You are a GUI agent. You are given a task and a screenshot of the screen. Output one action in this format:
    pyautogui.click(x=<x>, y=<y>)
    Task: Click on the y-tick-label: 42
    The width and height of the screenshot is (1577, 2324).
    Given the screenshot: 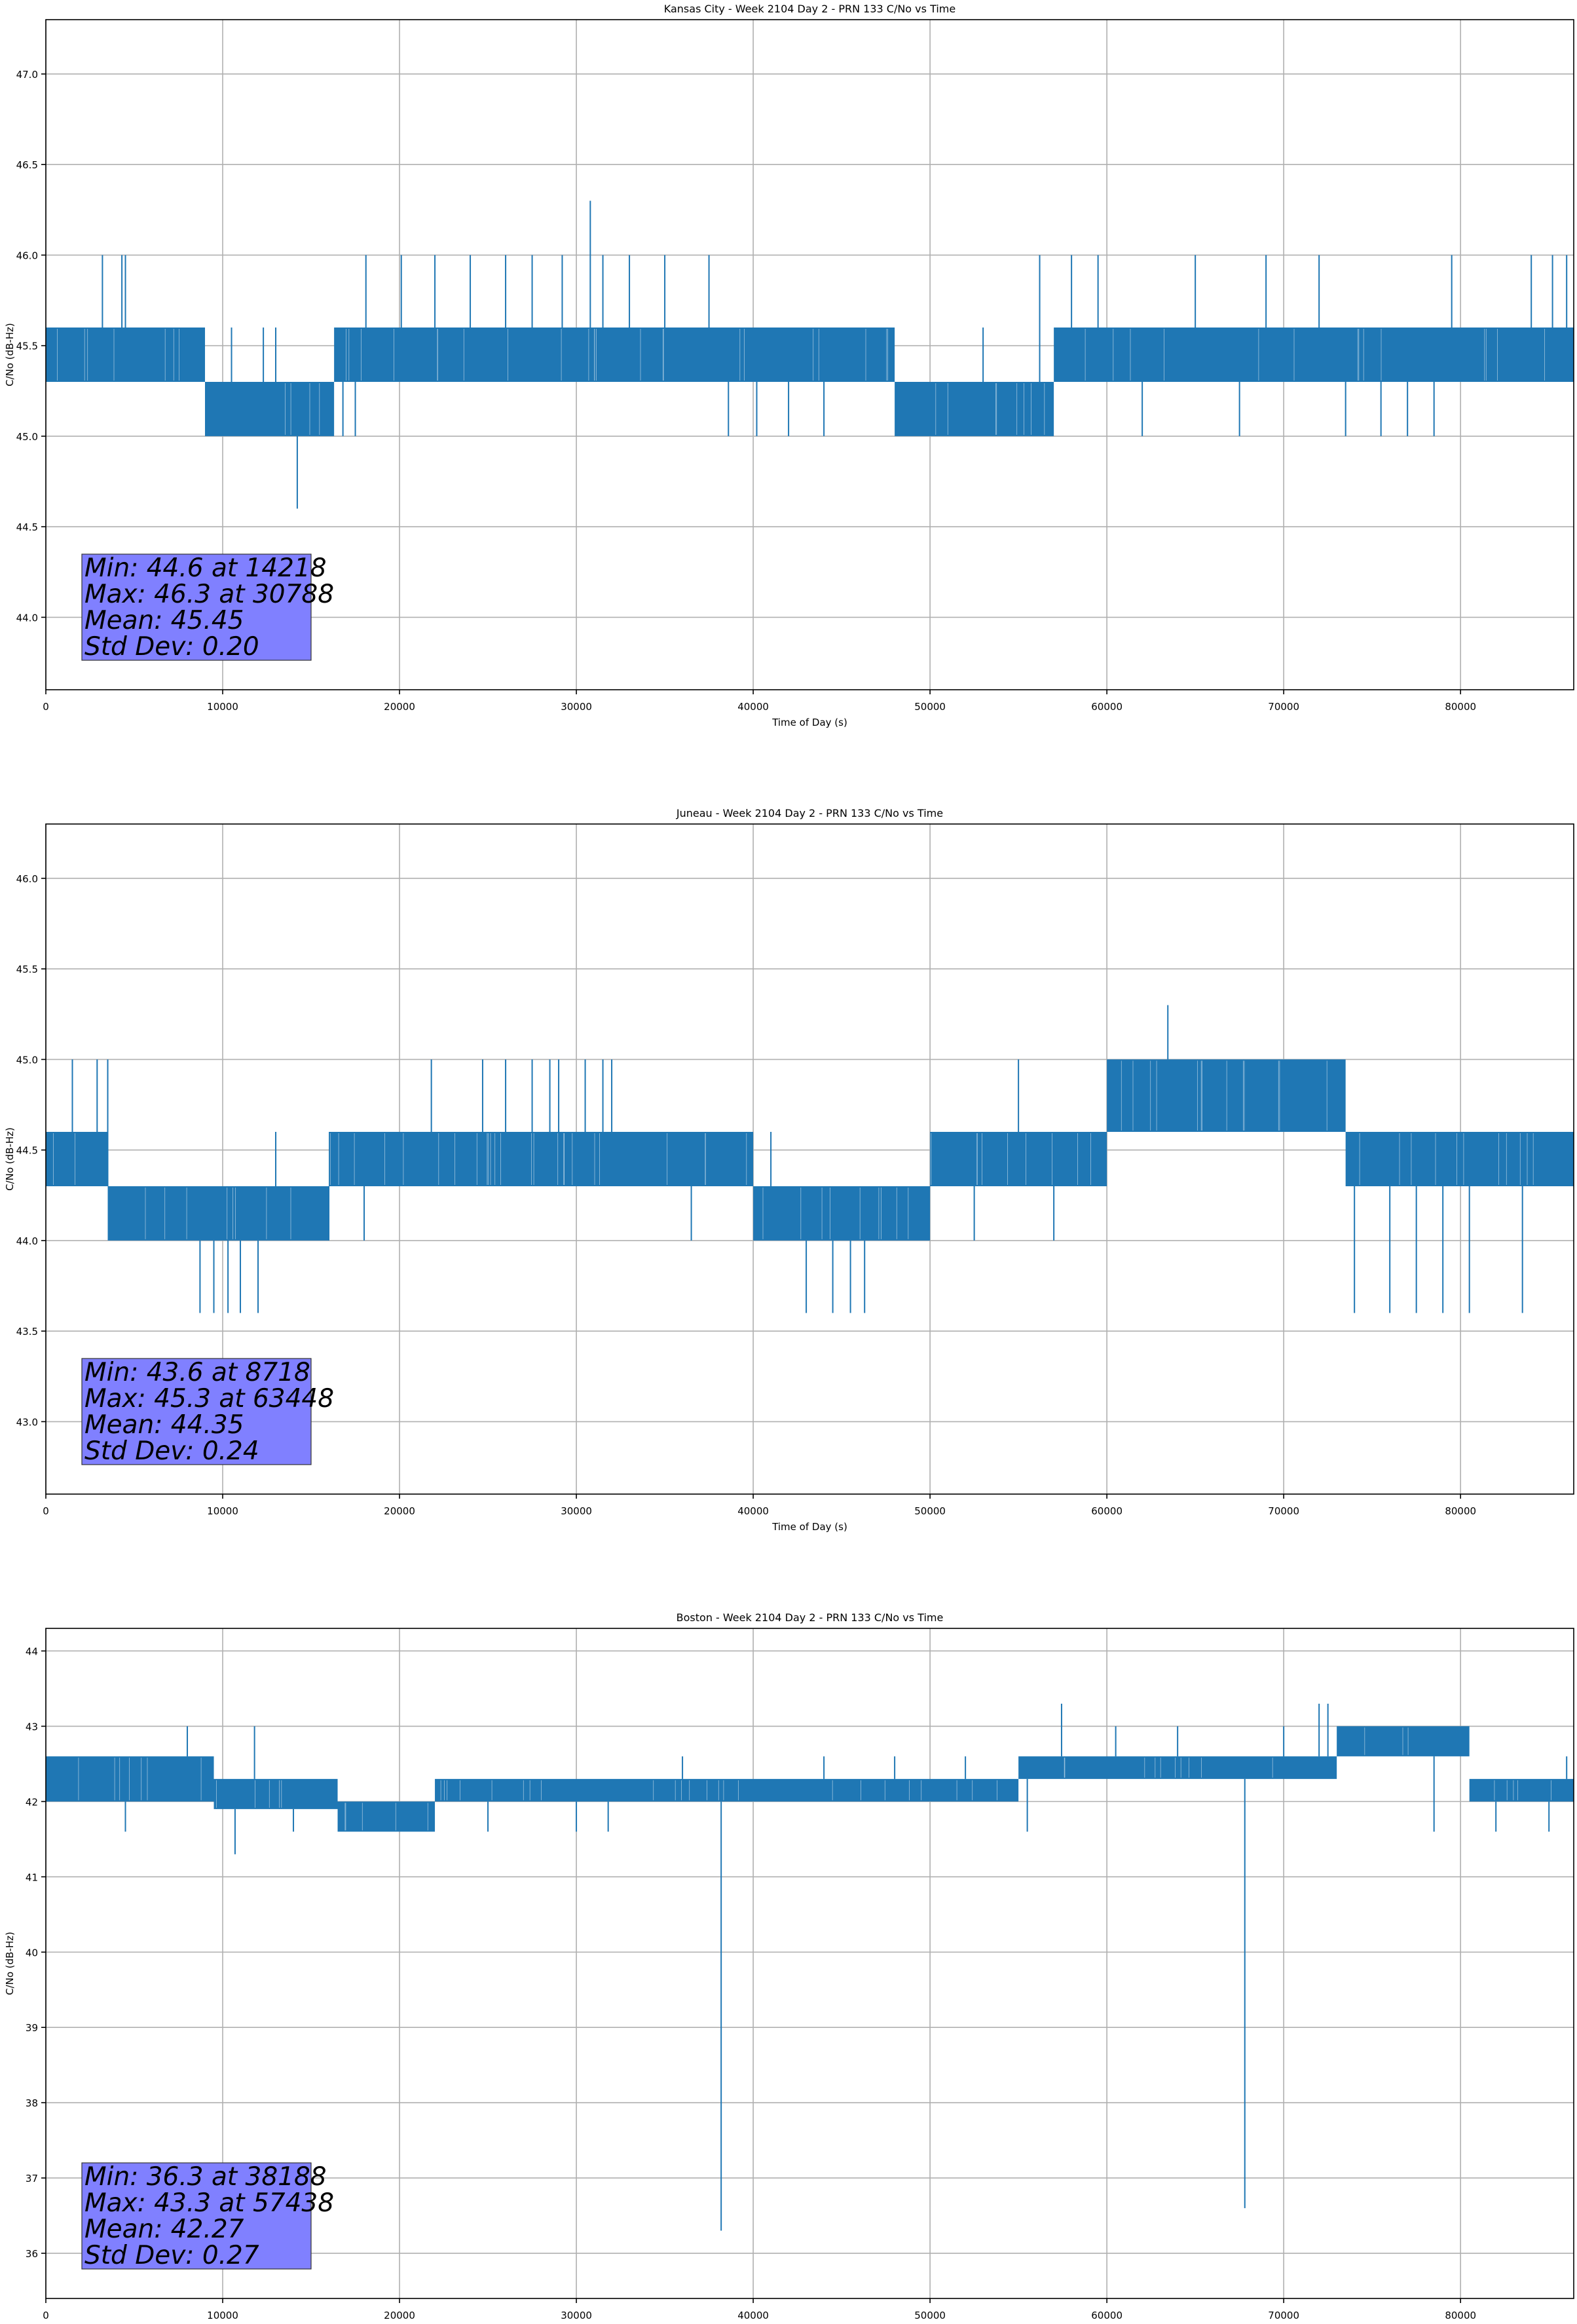 What is the action you would take?
    pyautogui.click(x=32, y=1802)
    